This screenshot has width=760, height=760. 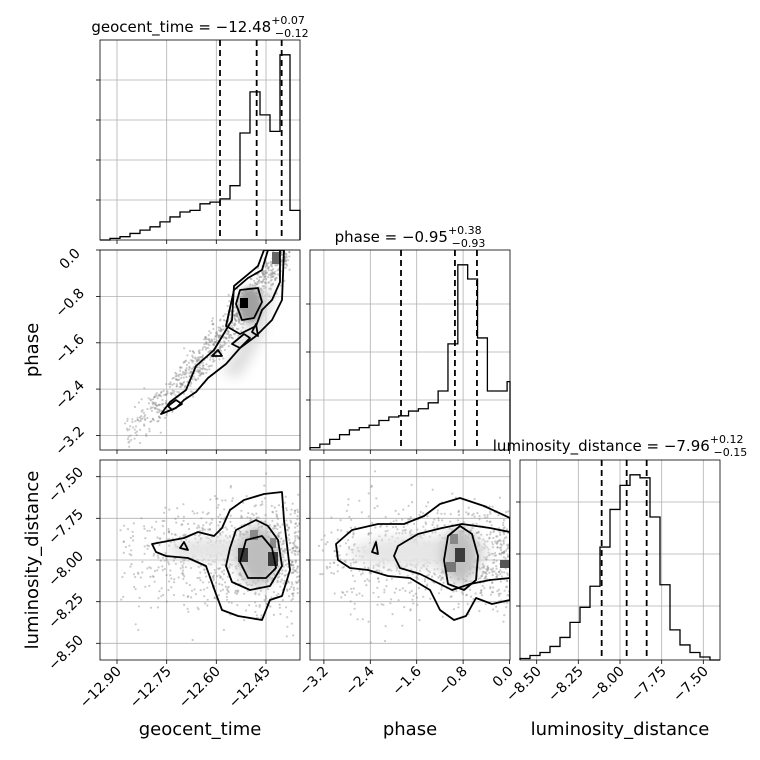 I want to click on xtick-labels-geocent-time: −12.90 −12.75 −12.60 −12.45, so click(x=175, y=688).